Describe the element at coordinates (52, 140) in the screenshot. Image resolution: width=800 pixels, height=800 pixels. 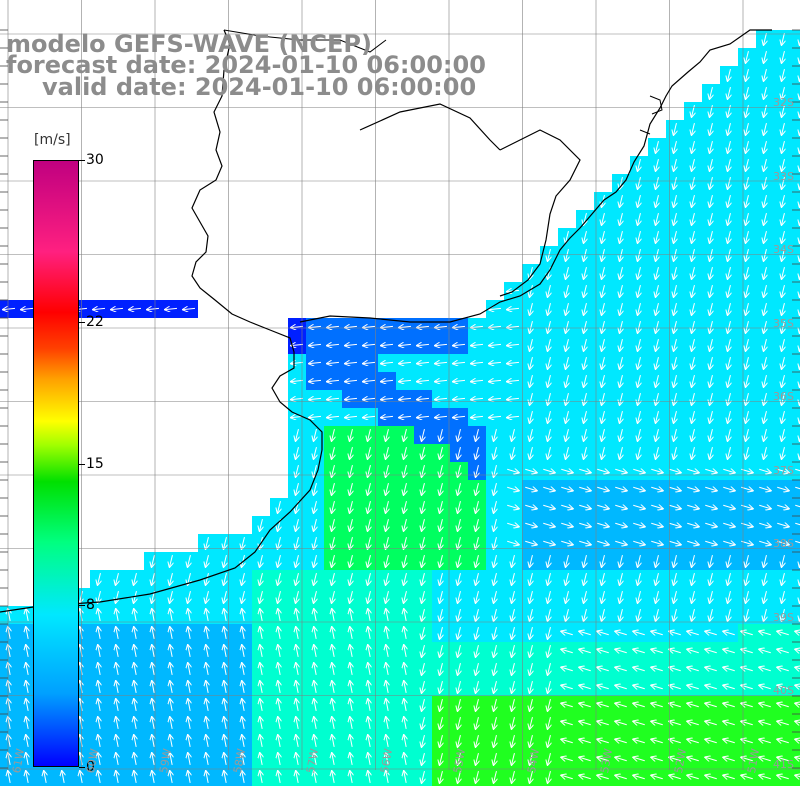
I see `colorbar-units: [m/s]` at that location.